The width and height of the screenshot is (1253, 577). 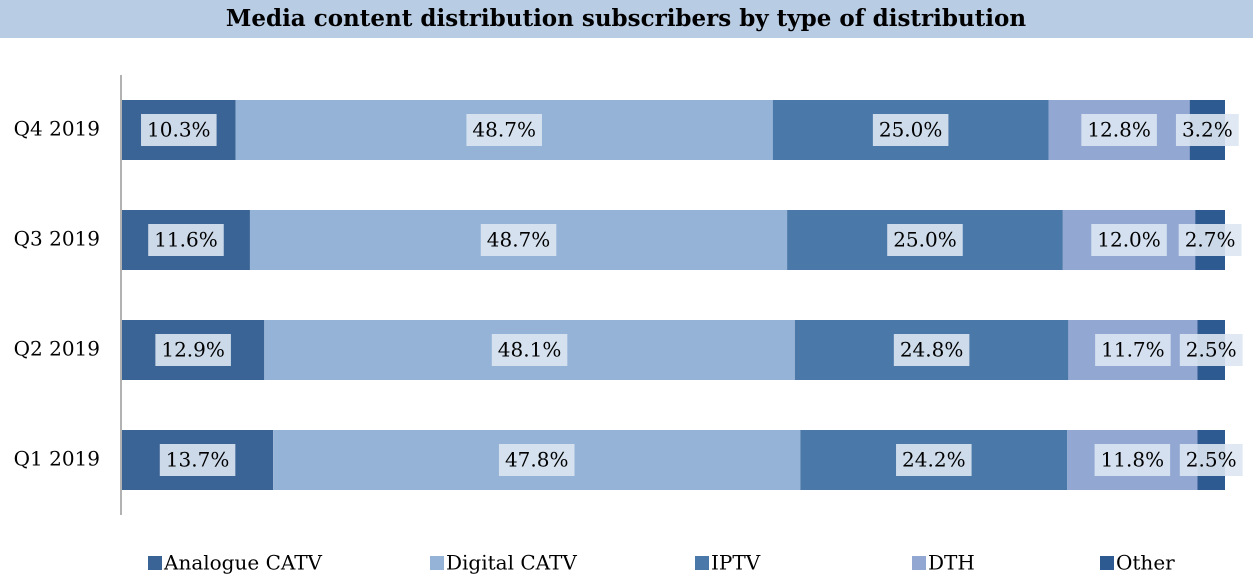 I want to click on legend-label: Digital CATV, so click(x=511, y=563).